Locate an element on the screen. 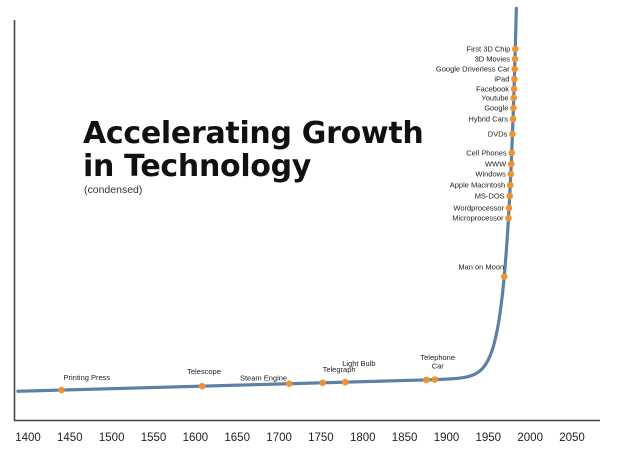  event-label: MS-DOS is located at coordinates (490, 196).